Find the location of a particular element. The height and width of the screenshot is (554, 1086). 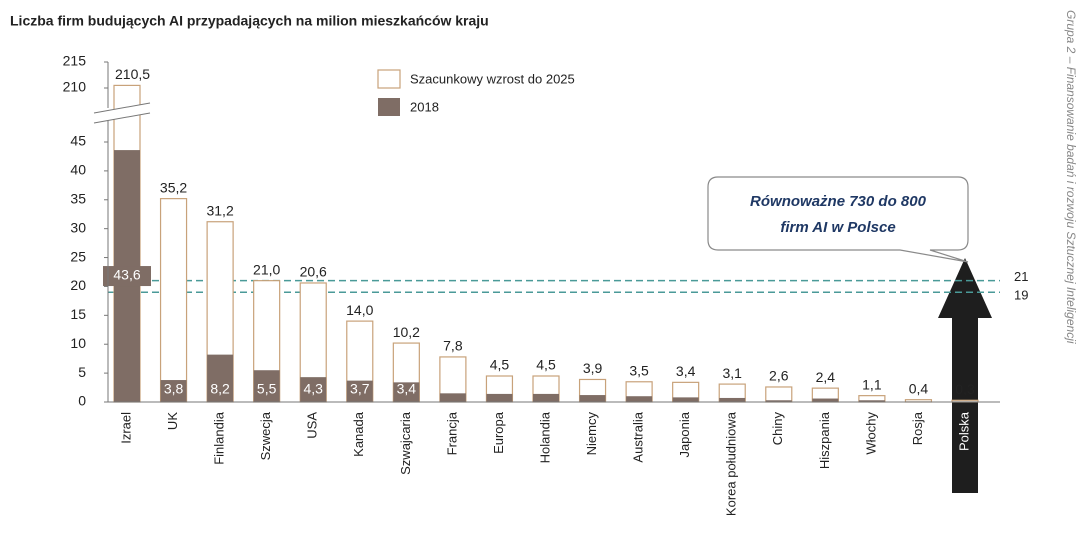

y-tick-label: 5 is located at coordinates (82, 372).